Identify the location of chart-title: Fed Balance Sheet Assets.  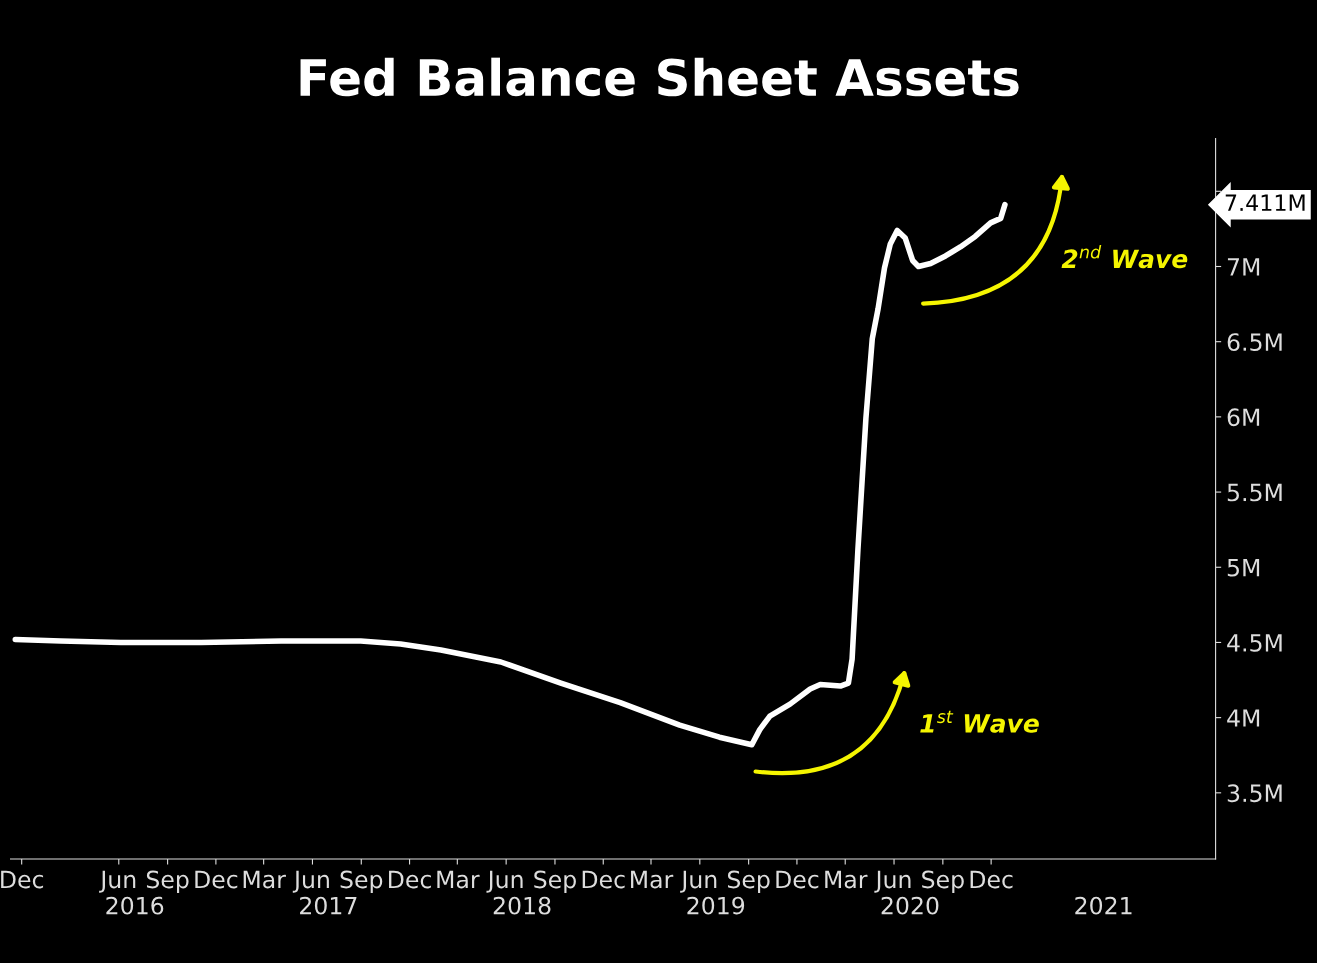
(659, 77).